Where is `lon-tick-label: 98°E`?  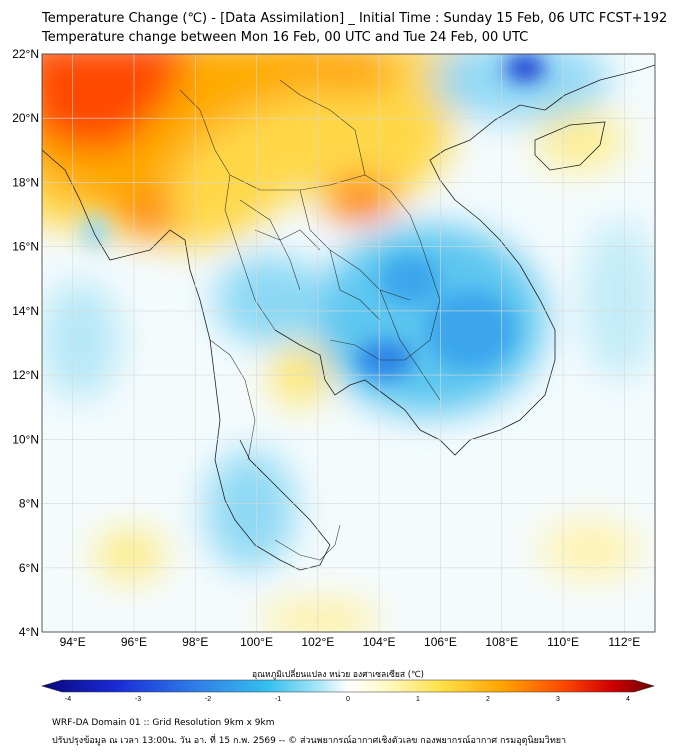
lon-tick-label: 98°E is located at coordinates (195, 642).